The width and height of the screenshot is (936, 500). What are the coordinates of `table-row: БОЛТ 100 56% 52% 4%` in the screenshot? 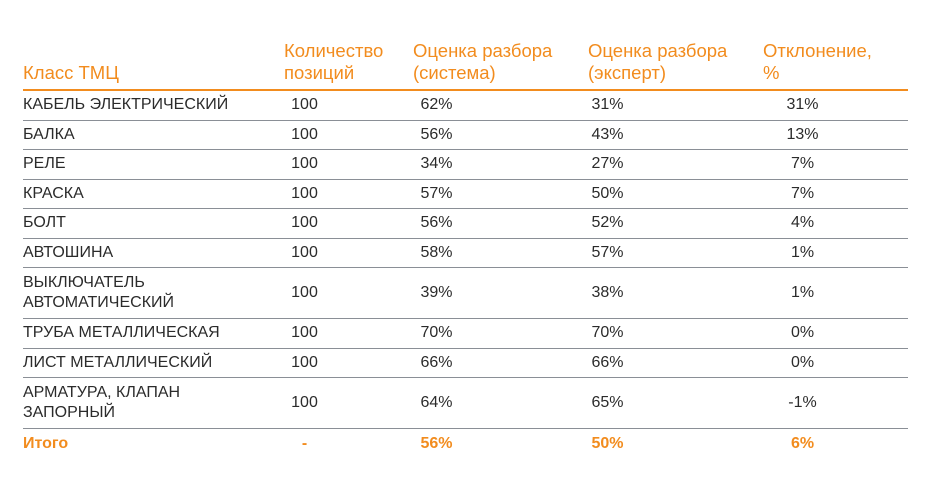 It's located at (465, 223).